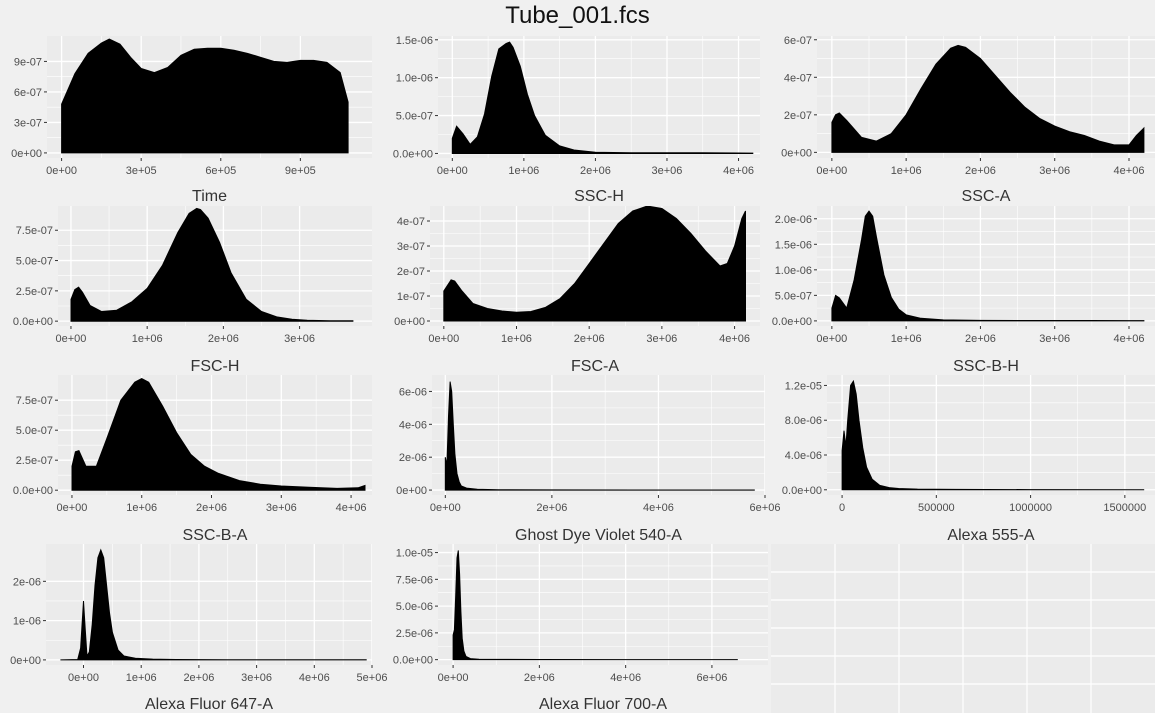 The height and width of the screenshot is (713, 1155). I want to click on y-tick-label: 1.5e-06, so click(414, 41).